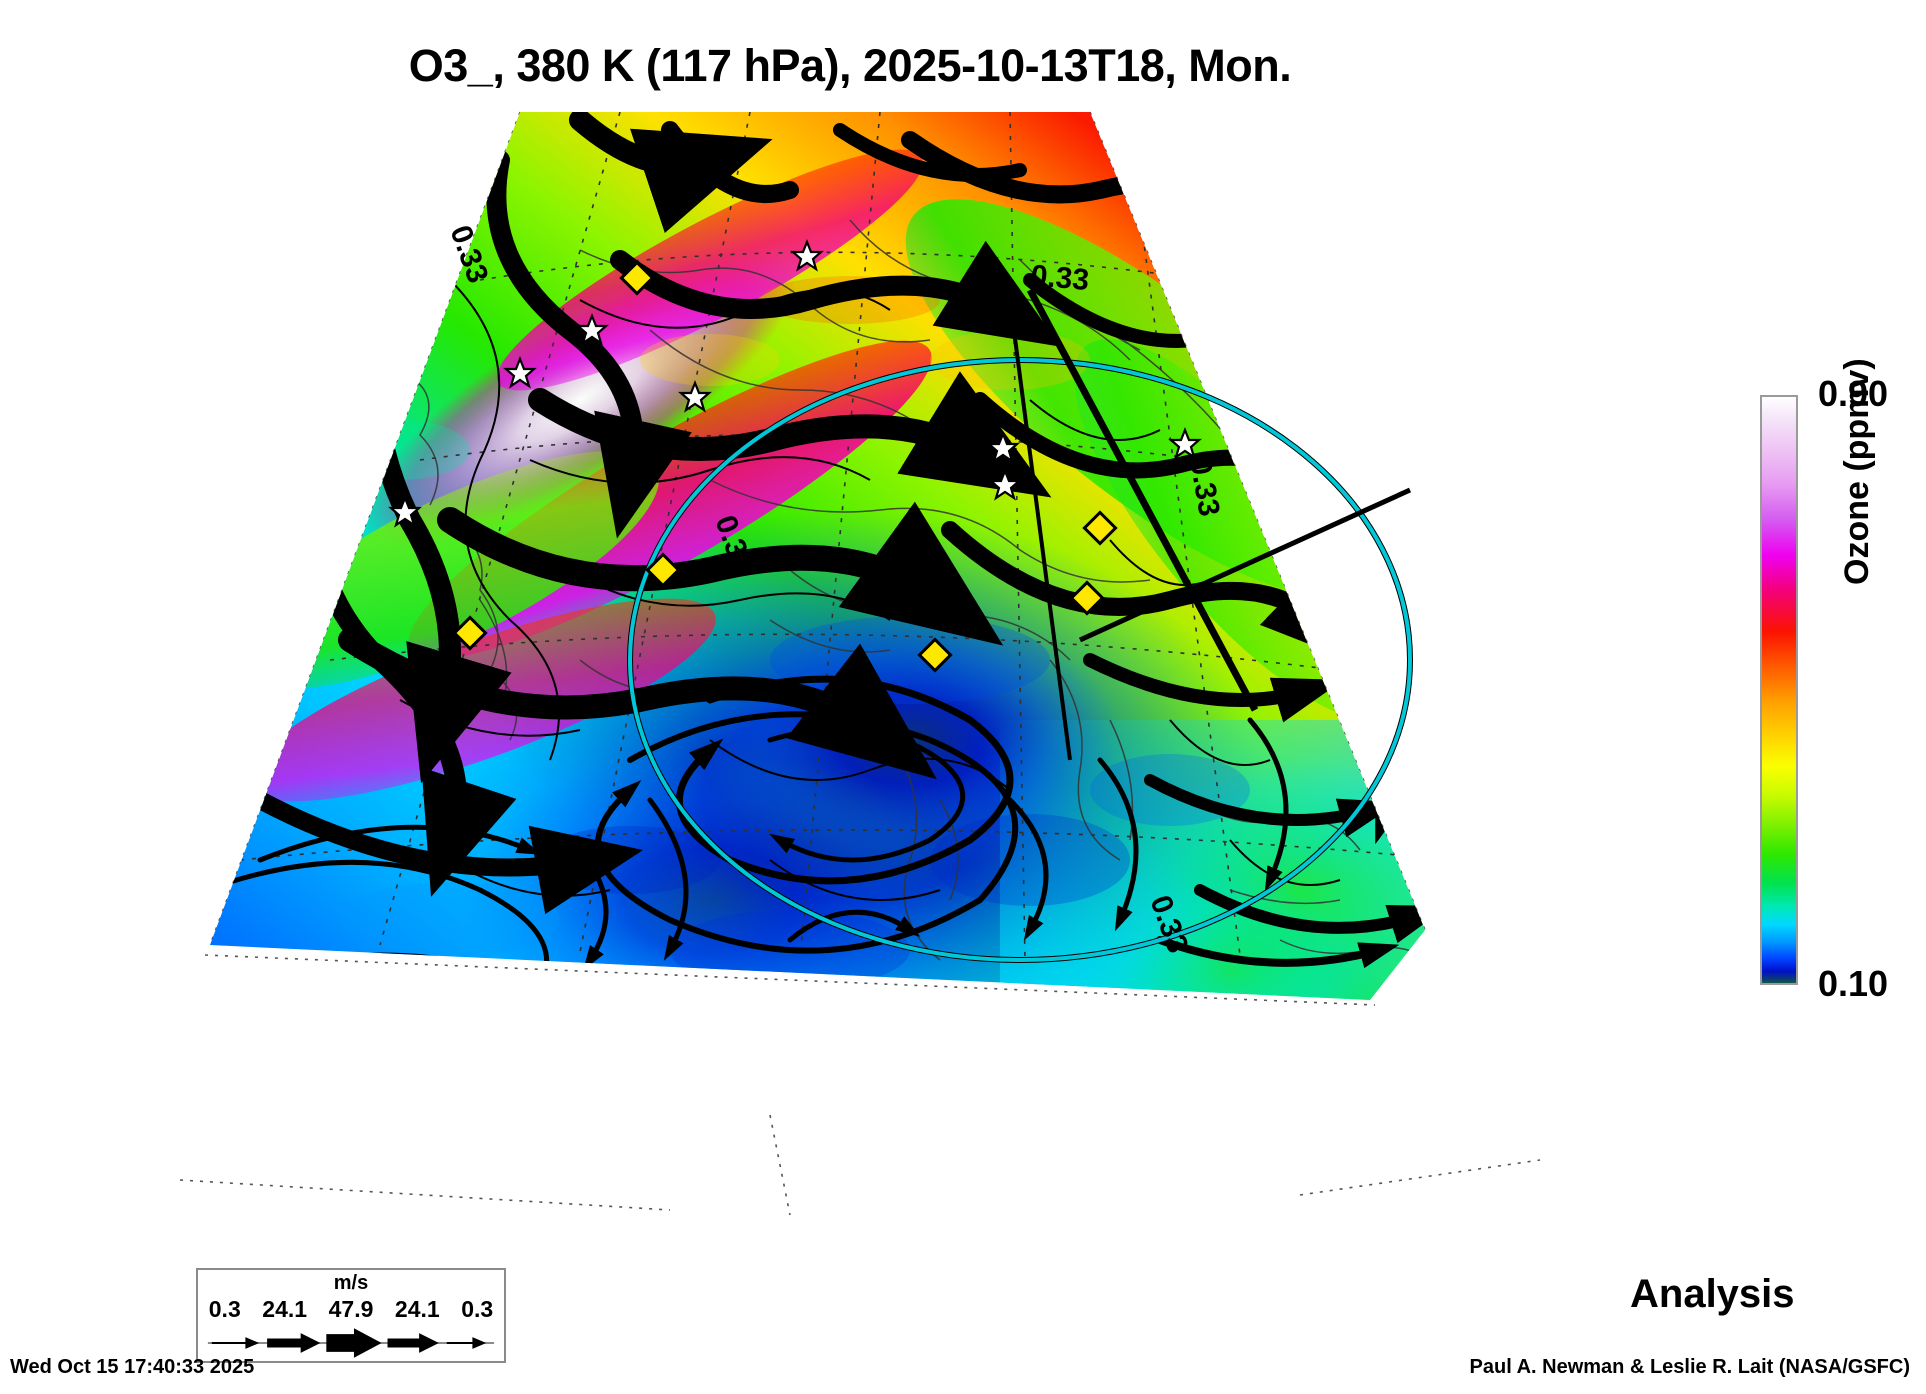  I want to click on azimuth-lines, so click(1210, 524).